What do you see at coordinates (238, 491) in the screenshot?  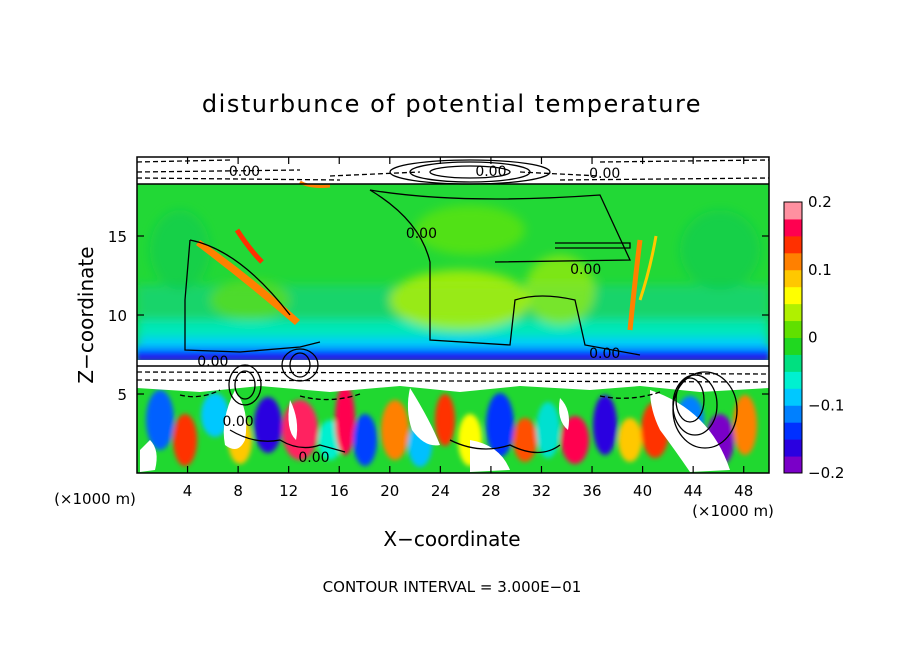 I see `x-tick-label: 8` at bounding box center [238, 491].